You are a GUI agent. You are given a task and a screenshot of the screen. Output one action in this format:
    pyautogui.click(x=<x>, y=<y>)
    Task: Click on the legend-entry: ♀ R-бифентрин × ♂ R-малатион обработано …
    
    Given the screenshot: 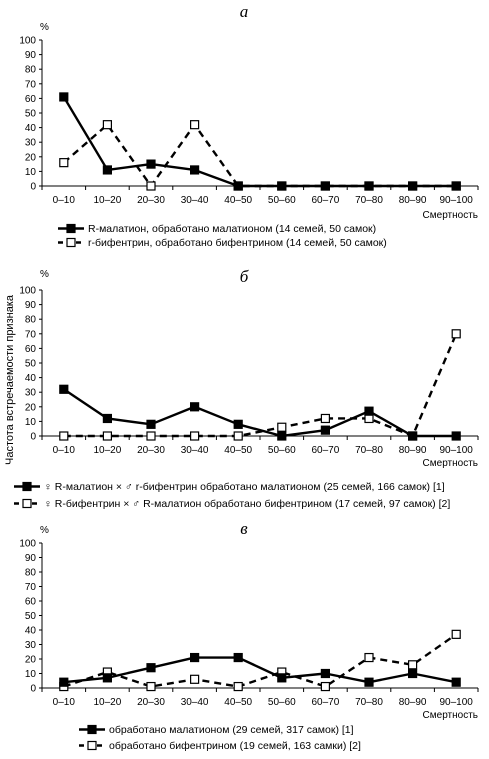 What is the action you would take?
    pyautogui.click(x=247, y=504)
    